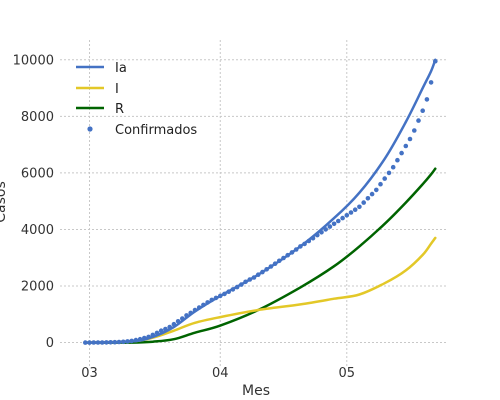 The image size is (500, 400). Describe the element at coordinates (90, 129) in the screenshot. I see `legend-marker-confirmados` at that location.